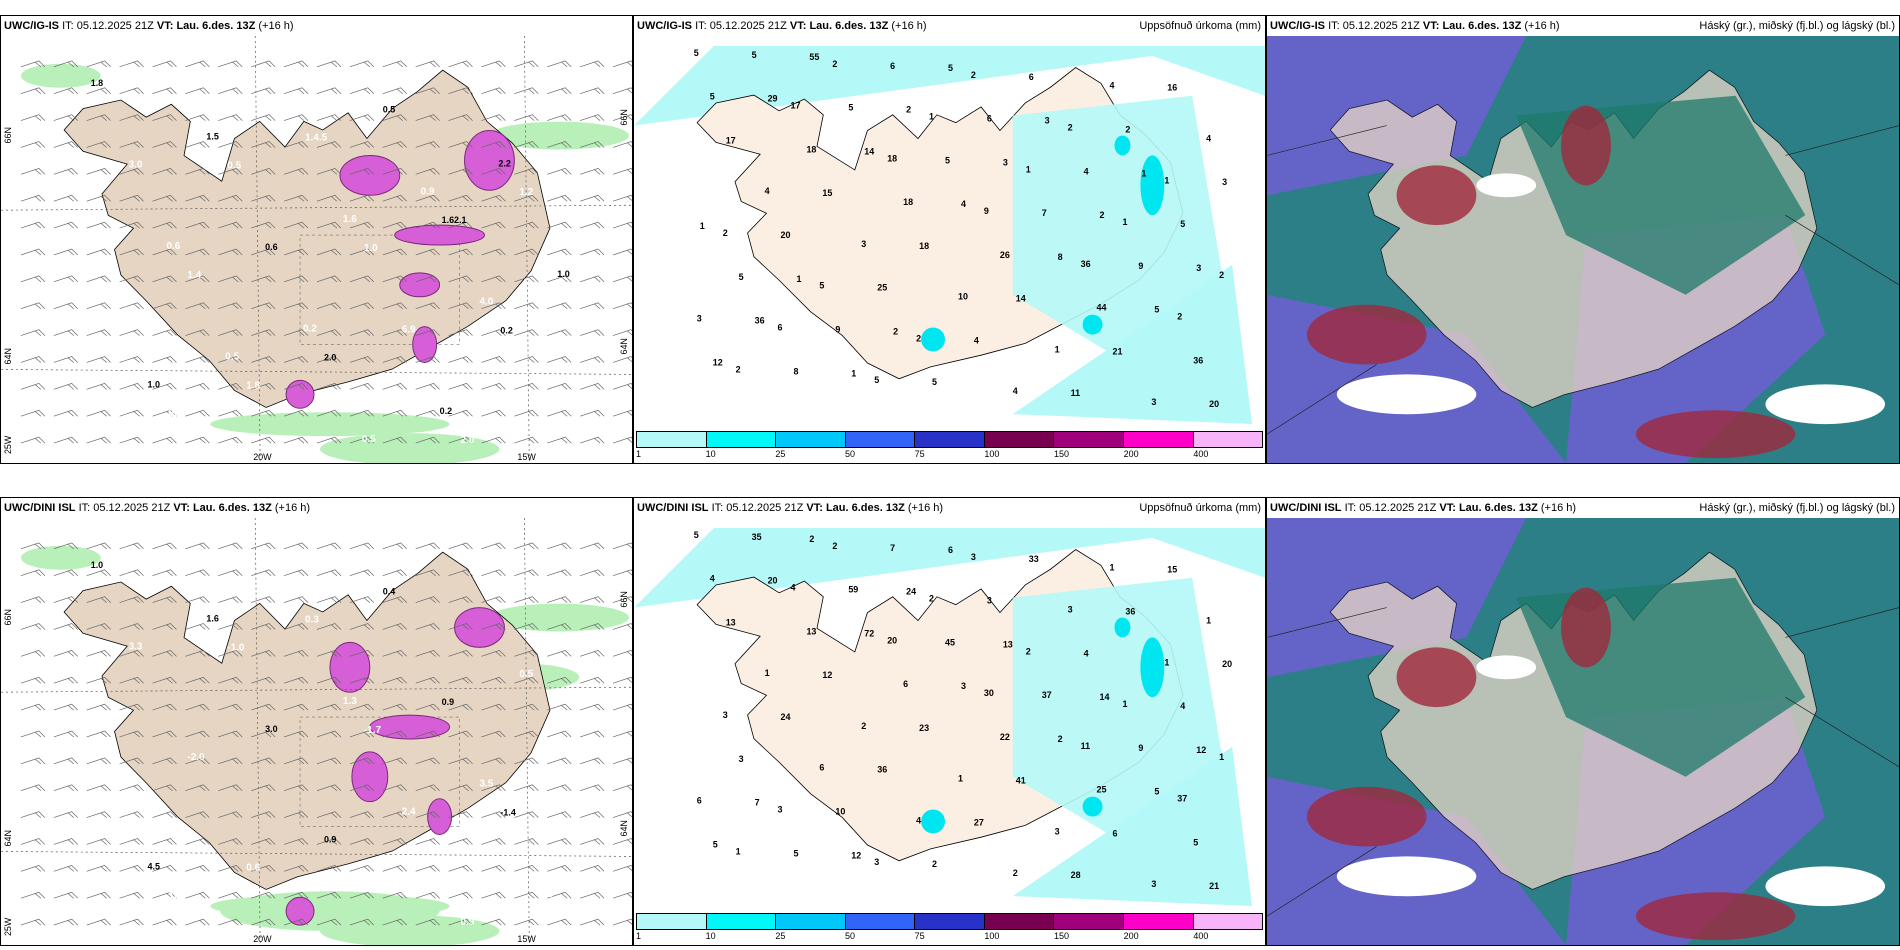 The height and width of the screenshot is (950, 1900). Describe the element at coordinates (1381, 26) in the screenshot. I see `it-value: 05.12.2025 21Z` at that location.